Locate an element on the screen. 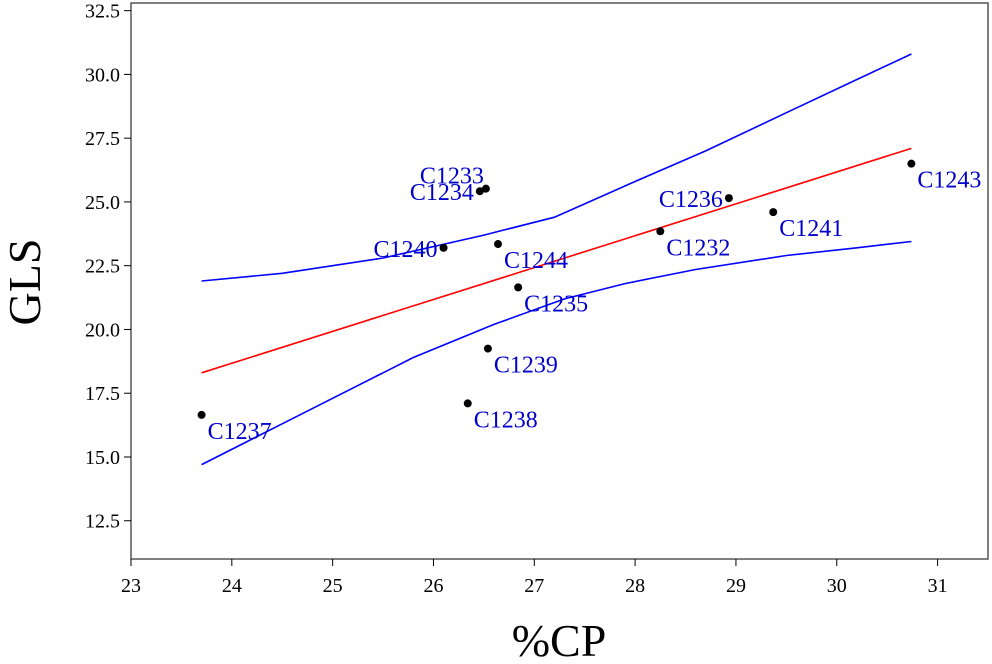 The height and width of the screenshot is (664, 992). x-tick-label: 26 is located at coordinates (433, 586).